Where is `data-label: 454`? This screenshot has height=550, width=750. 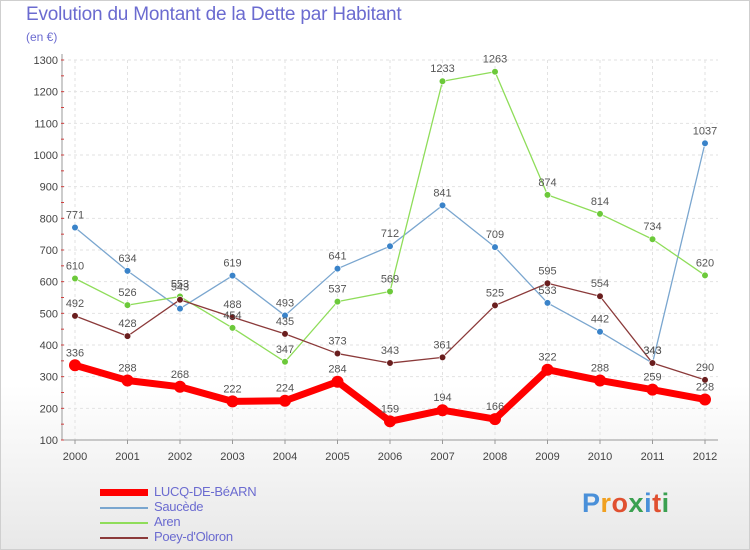 data-label: 454 is located at coordinates (232, 316).